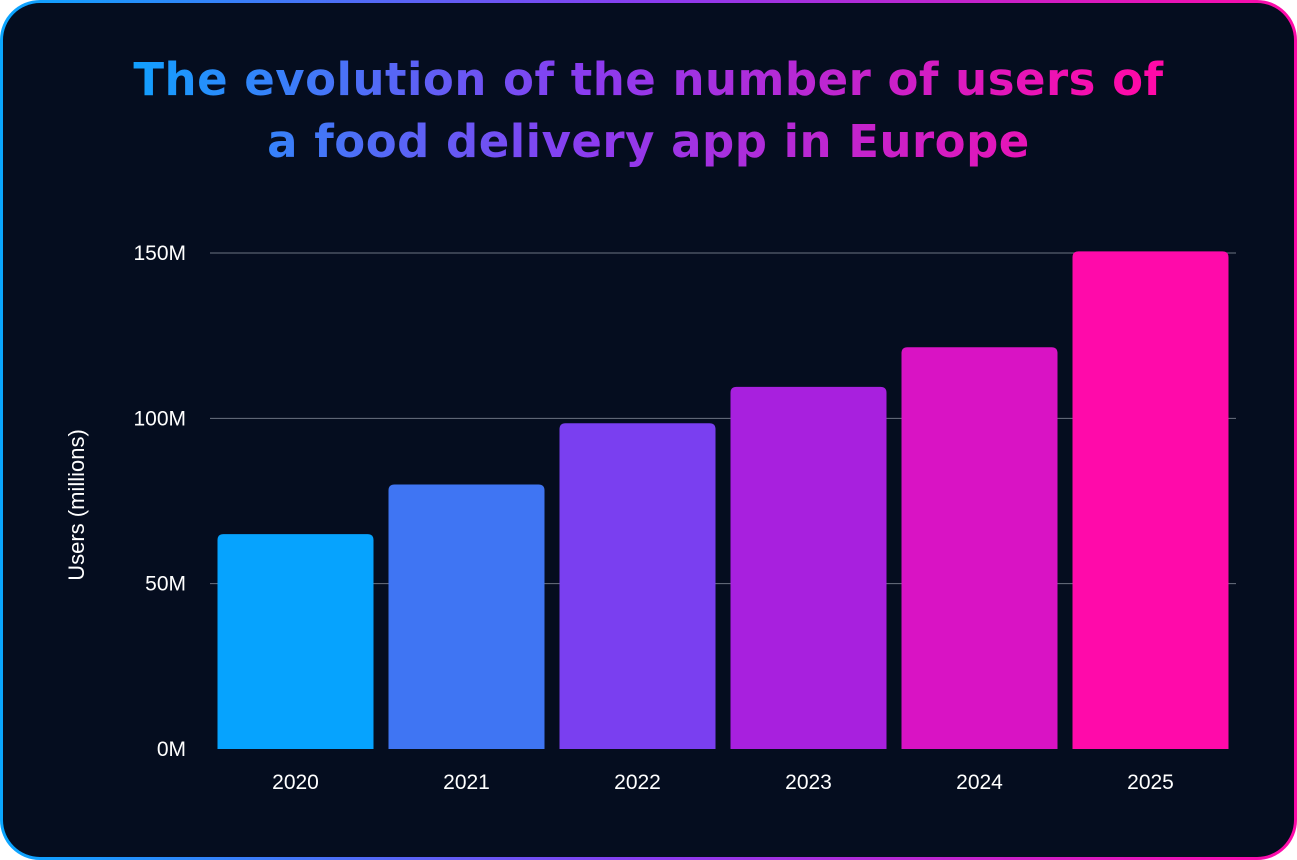 The image size is (1297, 860). What do you see at coordinates (979, 782) in the screenshot?
I see `x-tick-label: 2024` at bounding box center [979, 782].